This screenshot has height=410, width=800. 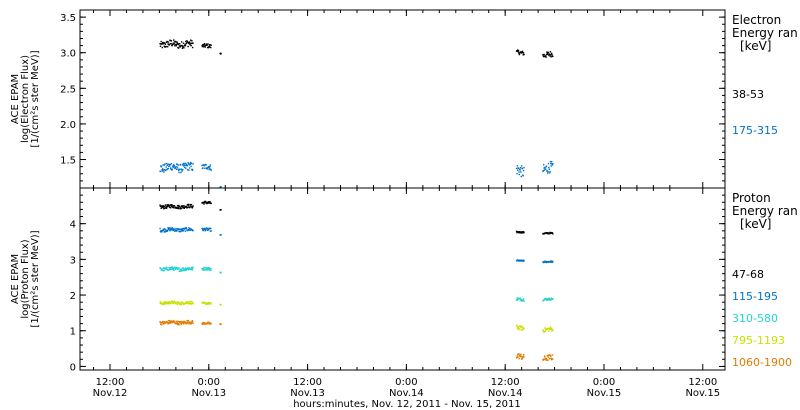 What do you see at coordinates (68, 54) in the screenshot?
I see `y-tick-label: 3.0` at bounding box center [68, 54].